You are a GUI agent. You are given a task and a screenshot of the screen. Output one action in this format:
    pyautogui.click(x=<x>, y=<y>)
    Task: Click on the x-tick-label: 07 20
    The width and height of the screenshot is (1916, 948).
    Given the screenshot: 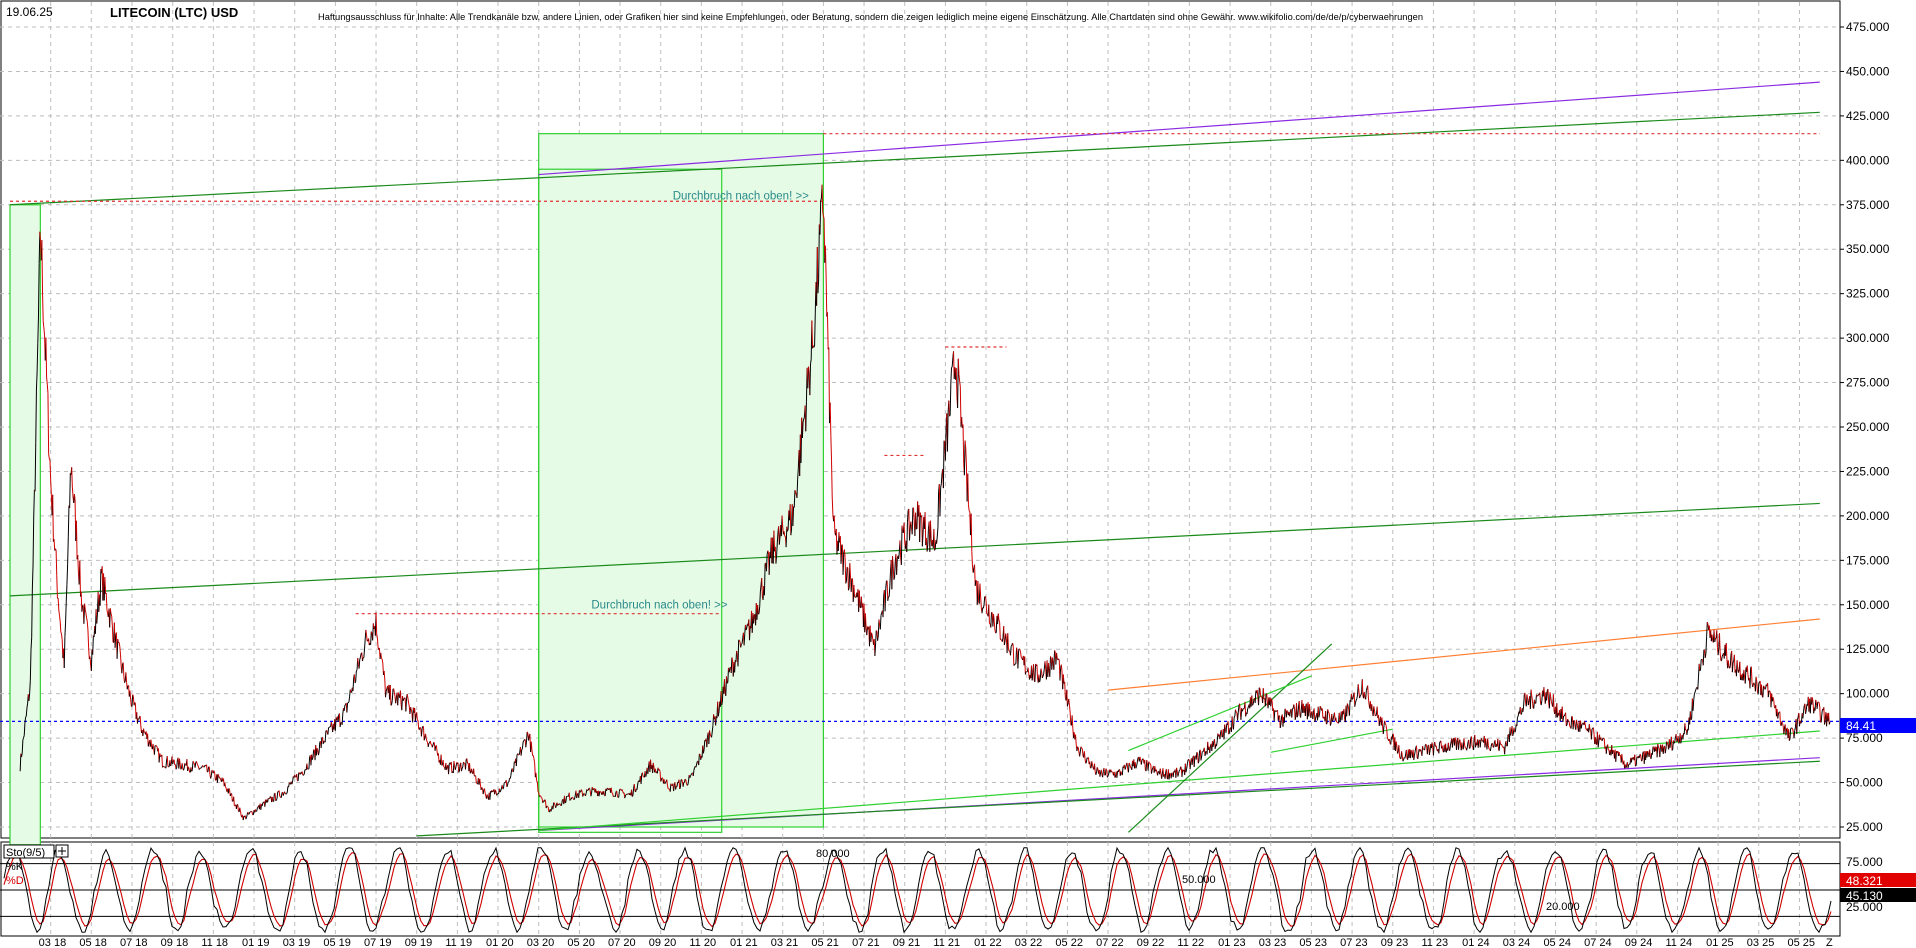 What is the action you would take?
    pyautogui.click(x=622, y=942)
    